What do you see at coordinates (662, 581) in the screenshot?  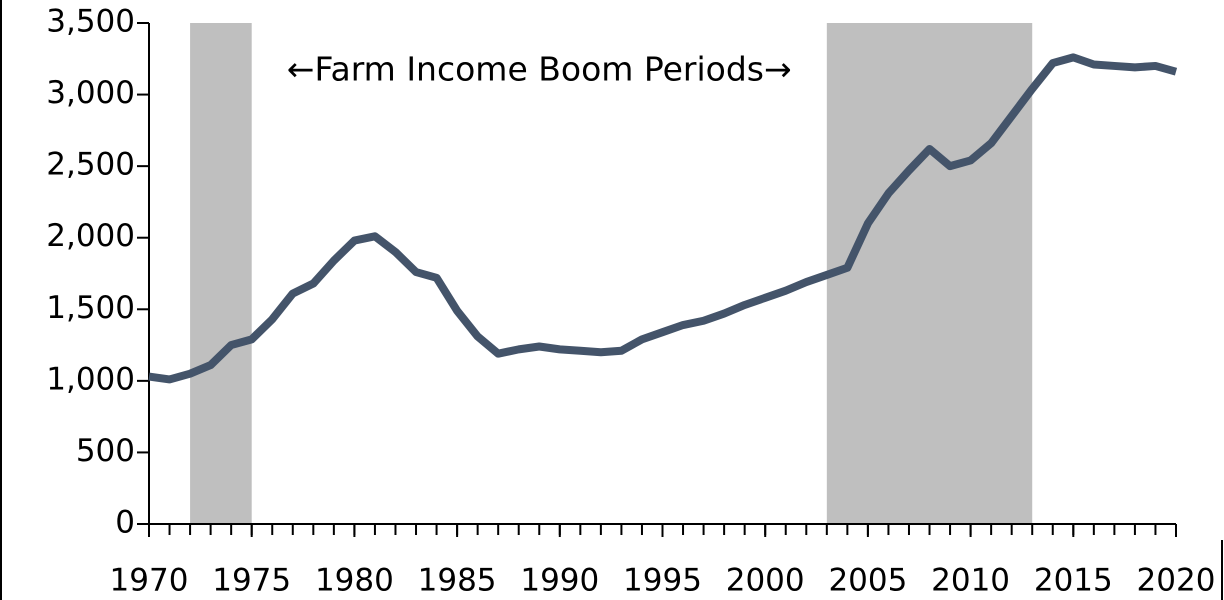 I see `x-tick-label: 1995` at bounding box center [662, 581].